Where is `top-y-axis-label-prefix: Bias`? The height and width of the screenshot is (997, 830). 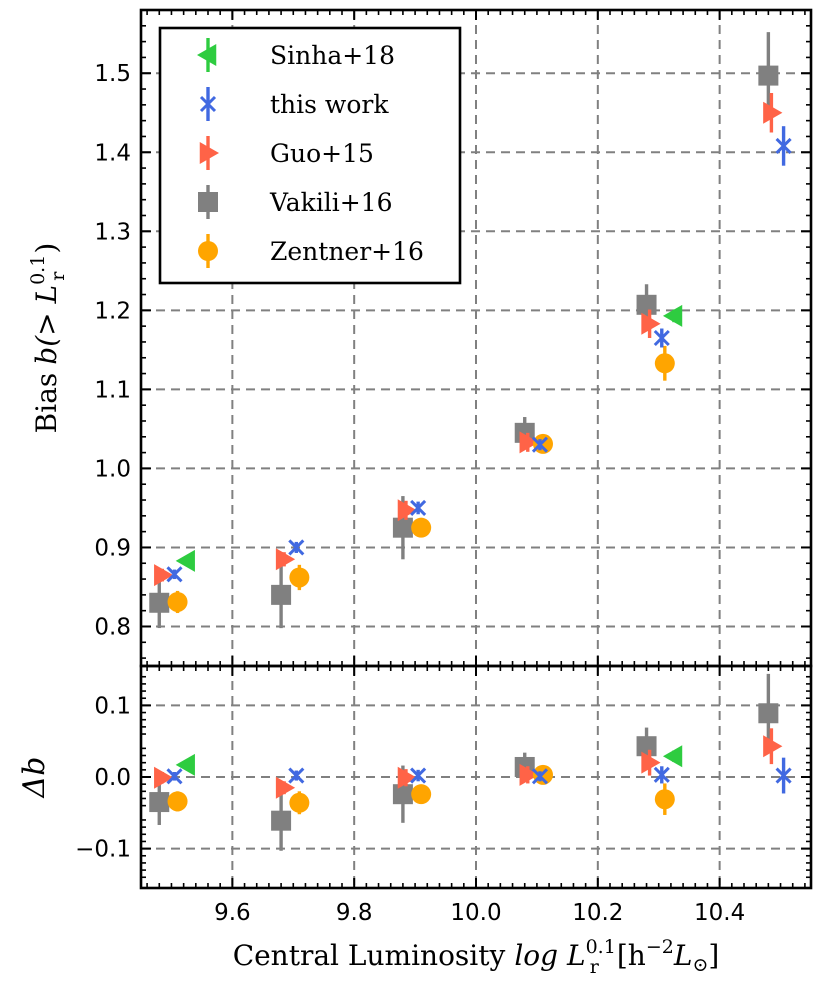 top-y-axis-label-prefix: Bias is located at coordinates (46, 403).